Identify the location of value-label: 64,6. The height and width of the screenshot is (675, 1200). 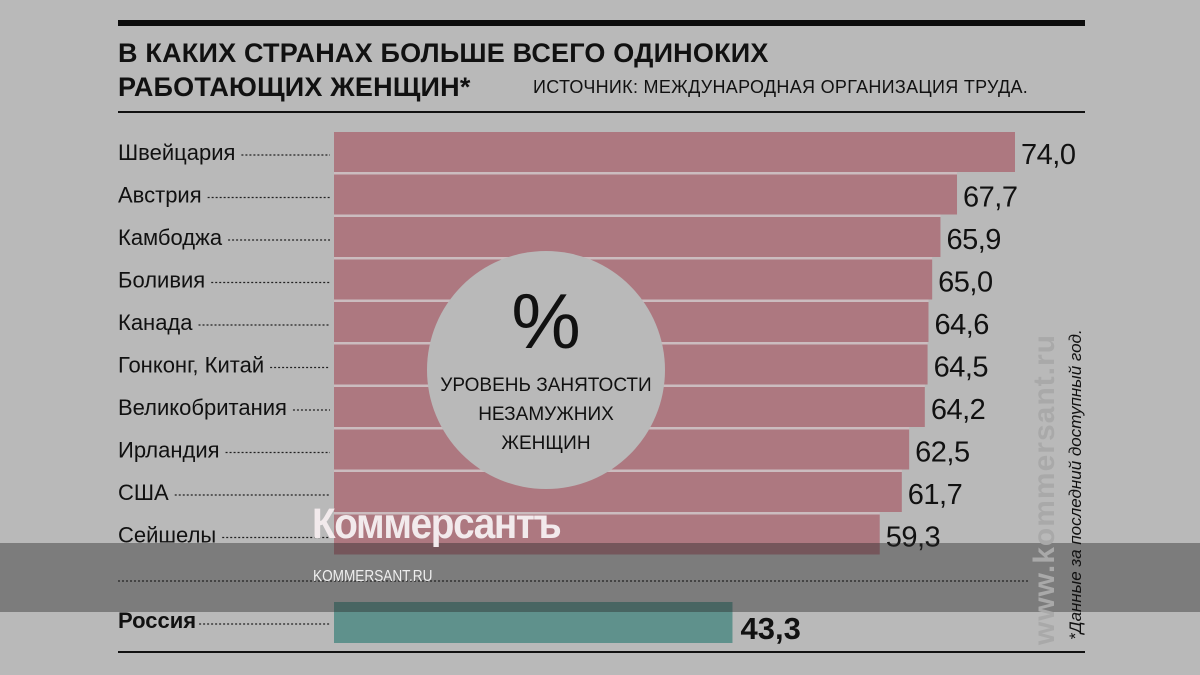
(961, 325).